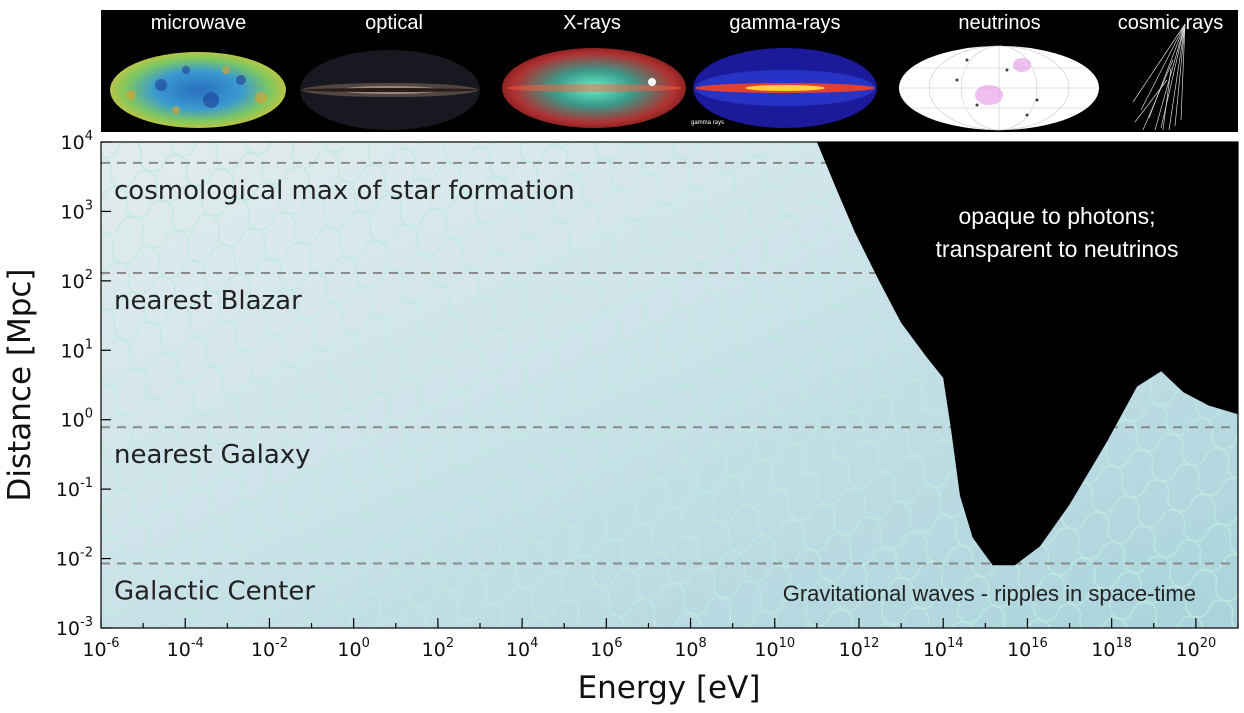  Describe the element at coordinates (1027, 648) in the screenshot. I see `x-tick-label: 10¹⁶` at that location.